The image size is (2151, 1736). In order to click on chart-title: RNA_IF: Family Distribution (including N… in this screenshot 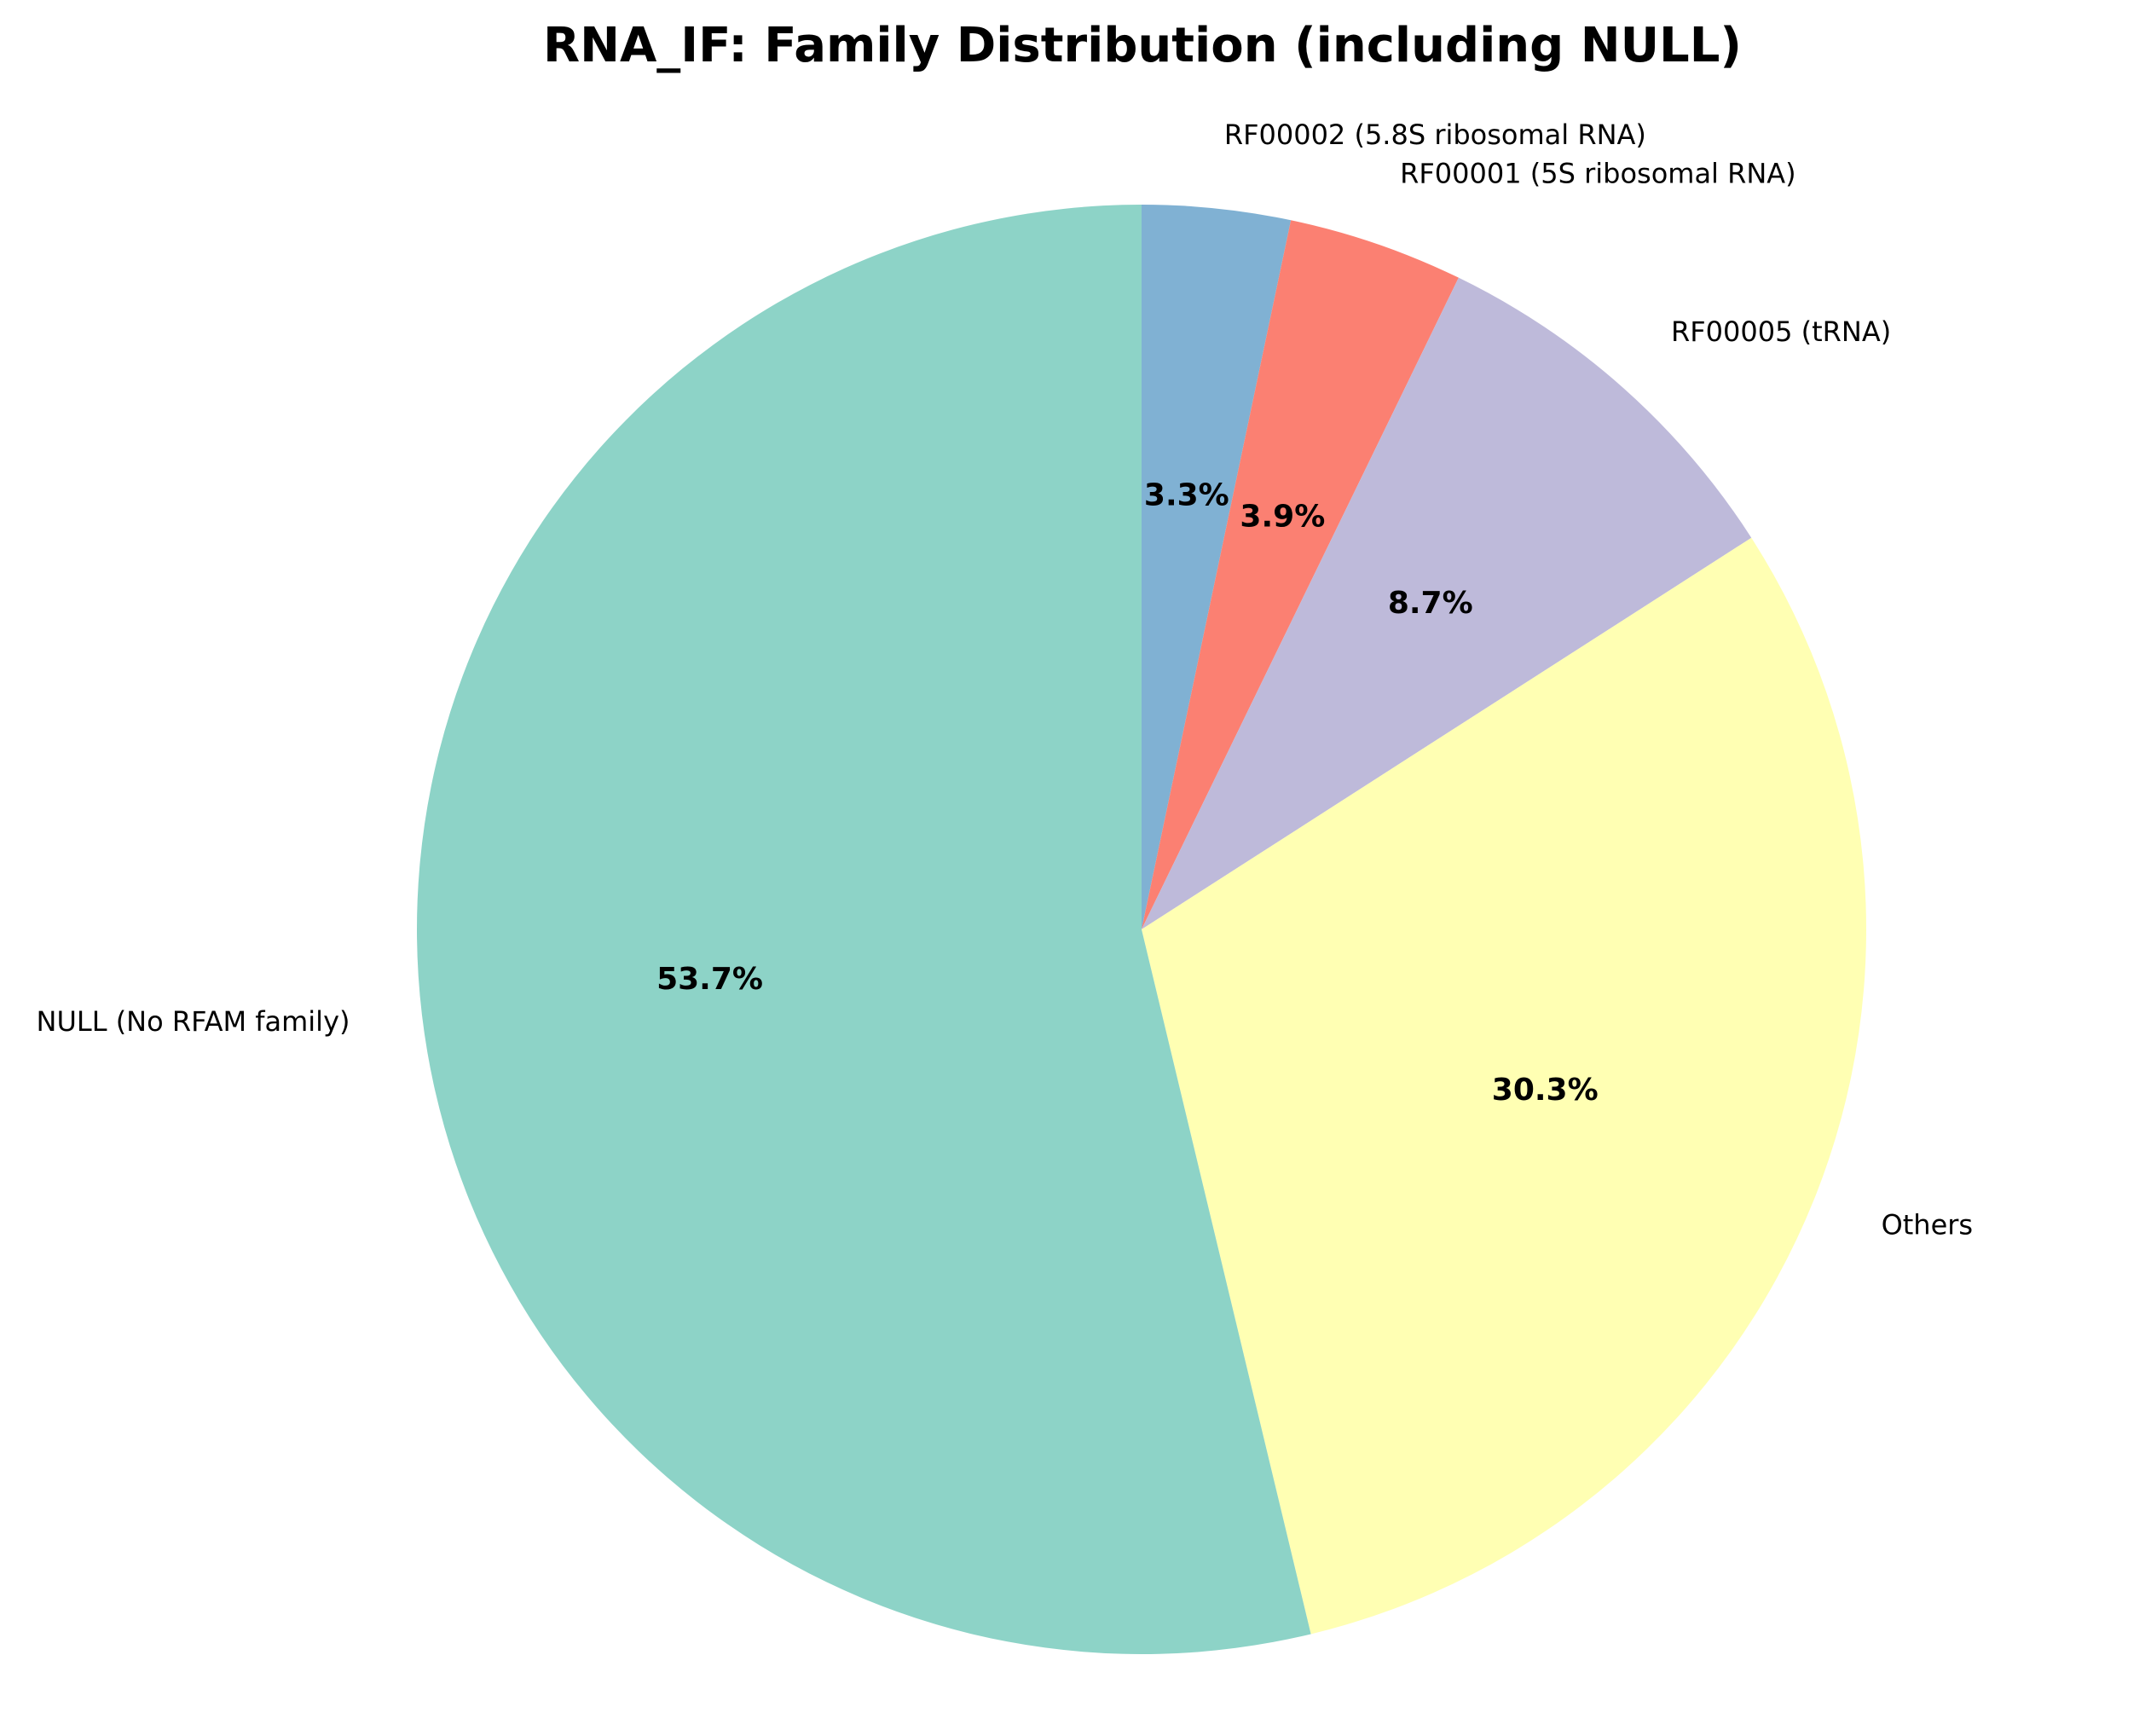, I will do `click(1142, 45)`.